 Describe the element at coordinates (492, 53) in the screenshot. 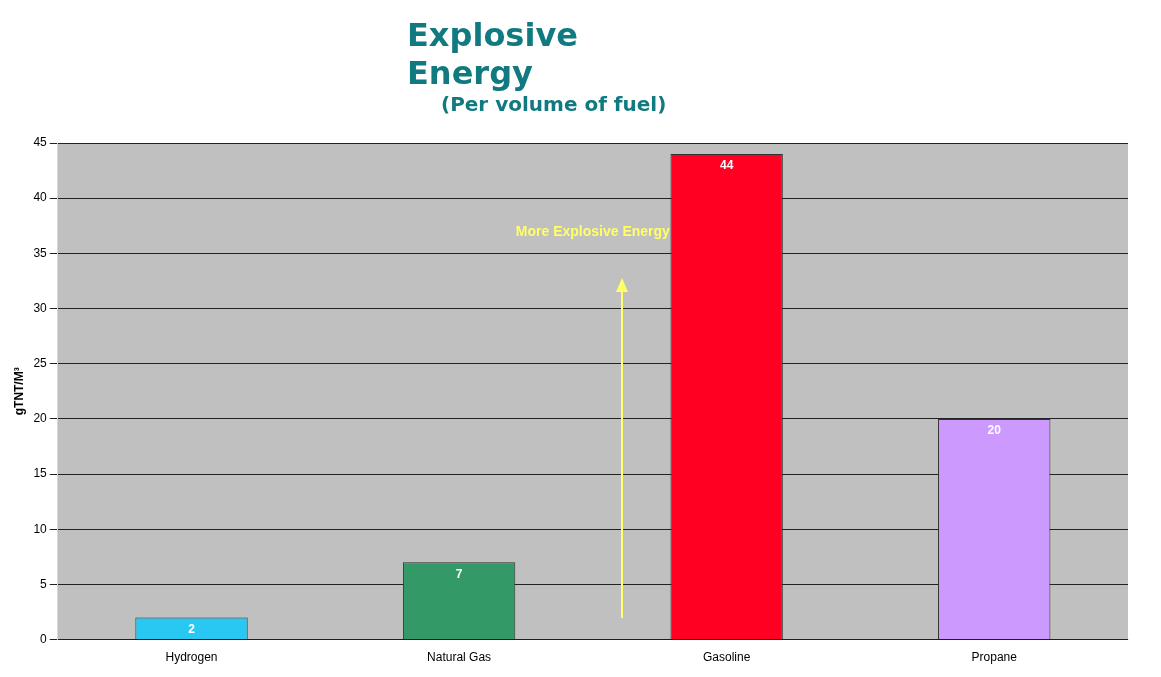

I see `chart-title: Explosive Energy` at that location.